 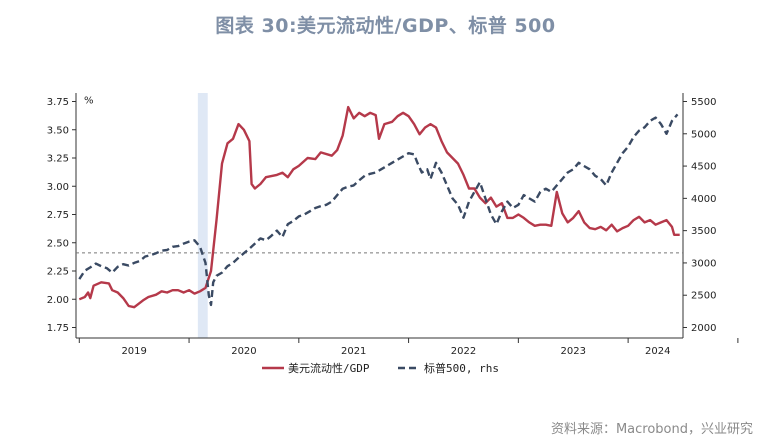 I want to click on x-tick-label: 2024, so click(x=657, y=351).